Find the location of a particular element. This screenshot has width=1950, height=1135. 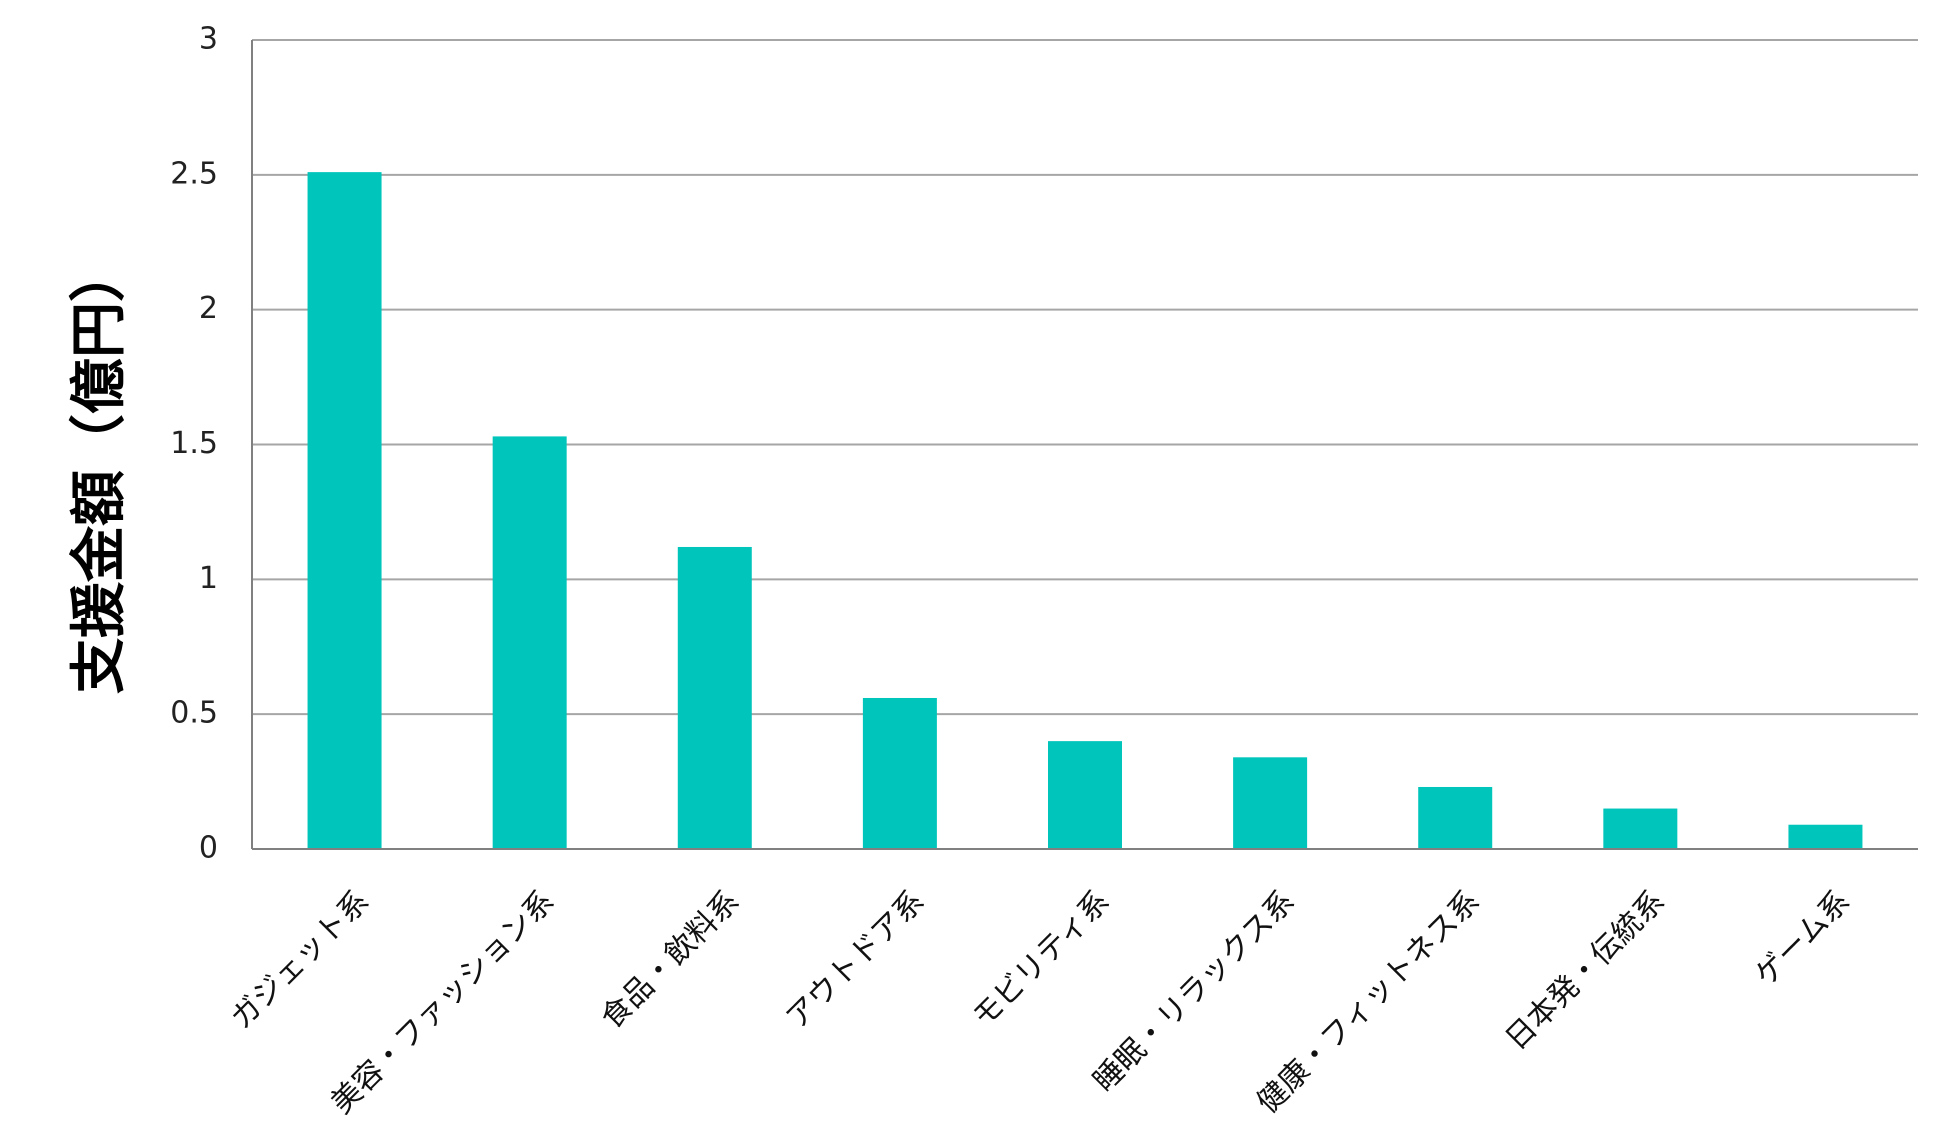

y-tick-label: 3 is located at coordinates (208, 39).